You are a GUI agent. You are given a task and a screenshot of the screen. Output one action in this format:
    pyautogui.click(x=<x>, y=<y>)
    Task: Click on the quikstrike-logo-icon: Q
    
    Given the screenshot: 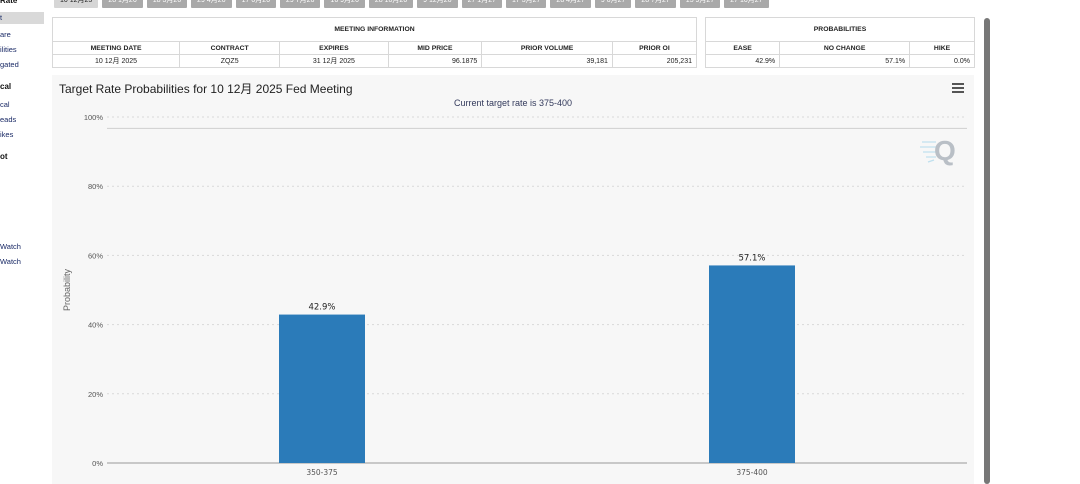 What is the action you would take?
    pyautogui.click(x=938, y=150)
    